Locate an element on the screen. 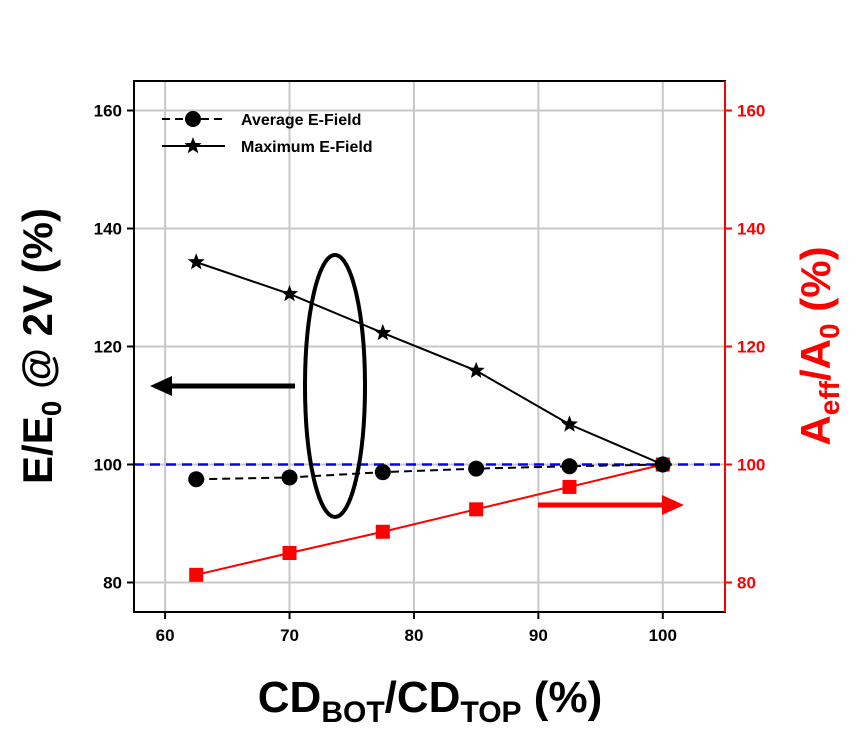  left-tick-label: 140 is located at coordinates (108, 229).